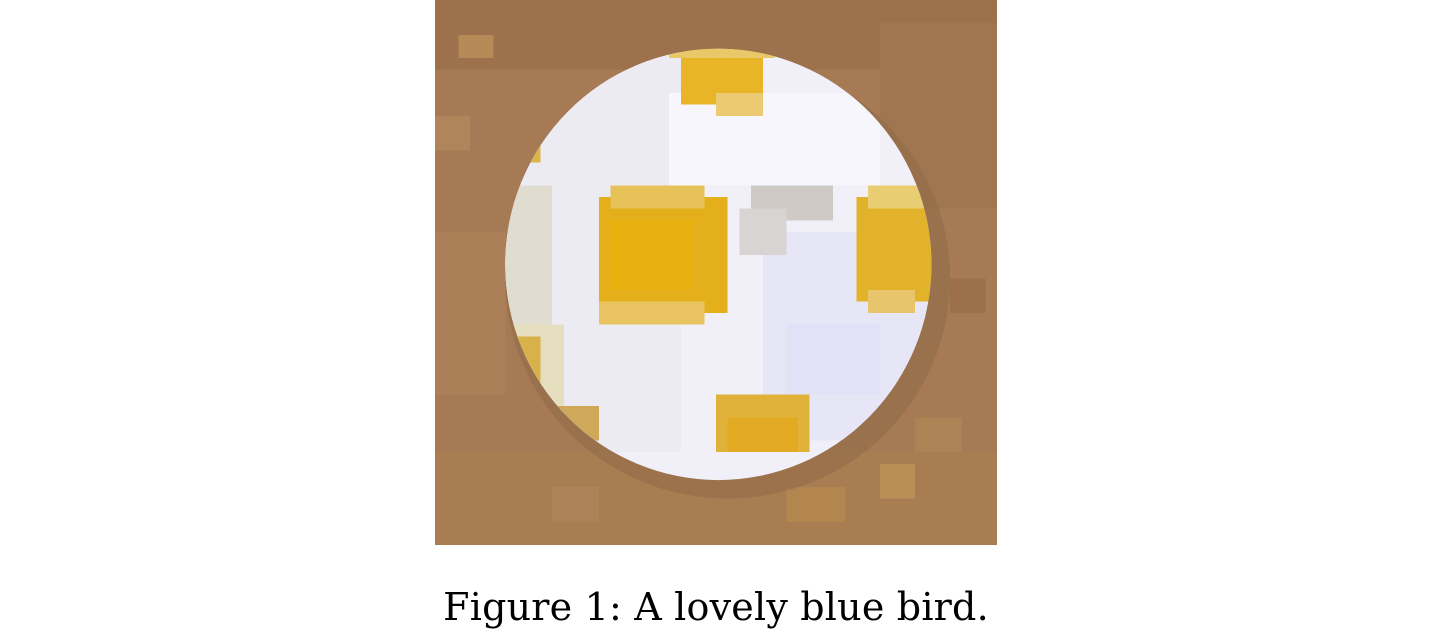 The image size is (1432, 636). Describe the element at coordinates (716, 607) in the screenshot. I see `figure-caption: Figure 1: A lovely blue bird.` at that location.